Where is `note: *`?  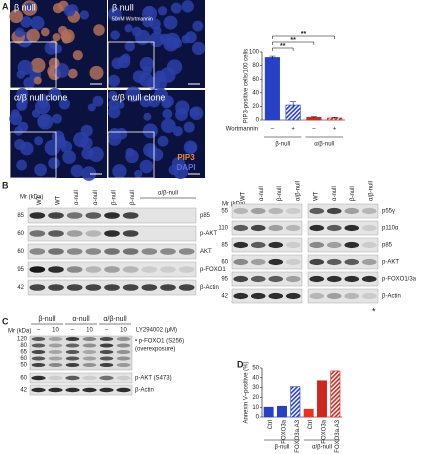
note: * is located at coordinates (374, 311).